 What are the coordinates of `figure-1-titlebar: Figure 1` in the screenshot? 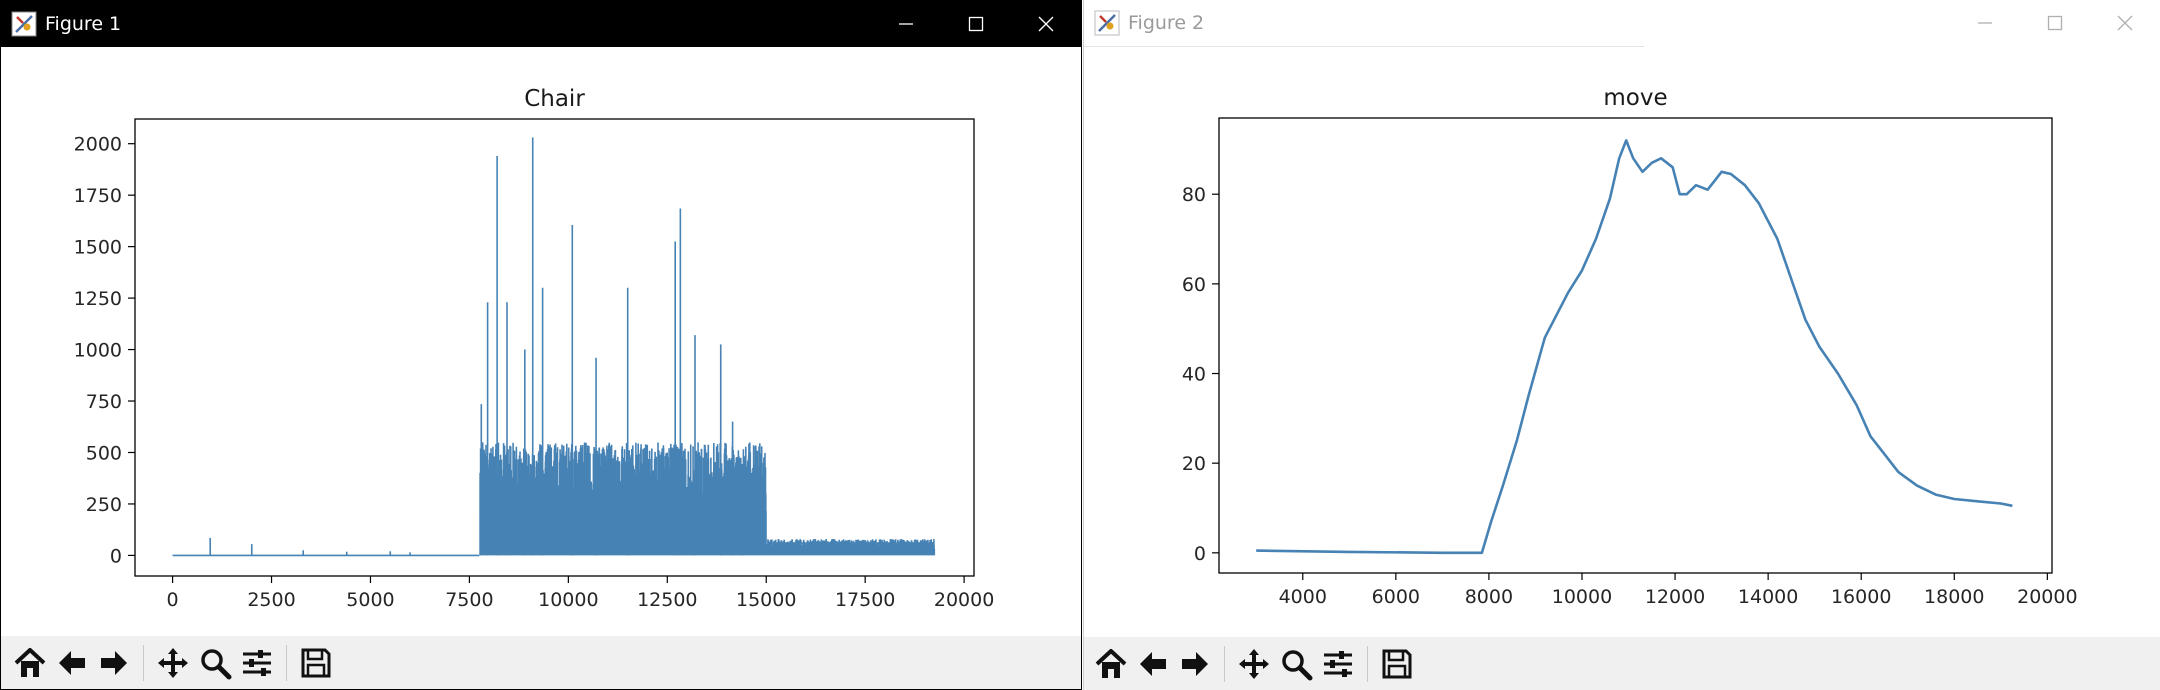 It's located at (541, 24).